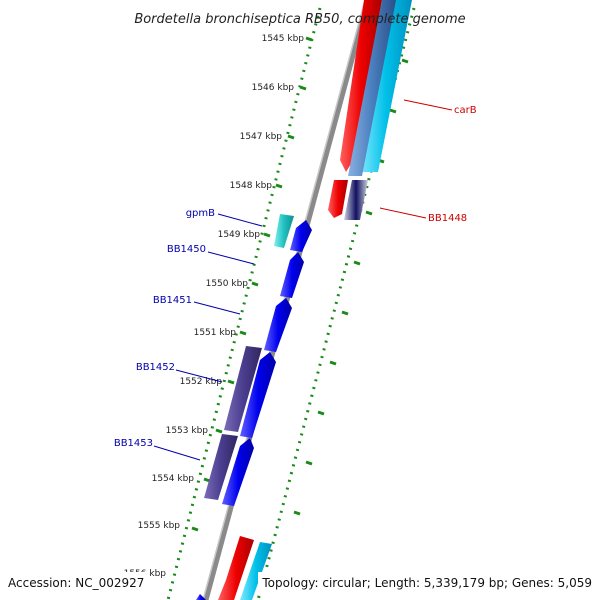  Describe the element at coordinates (159, 526) in the screenshot. I see `scale-label: 1555 kbp` at that location.